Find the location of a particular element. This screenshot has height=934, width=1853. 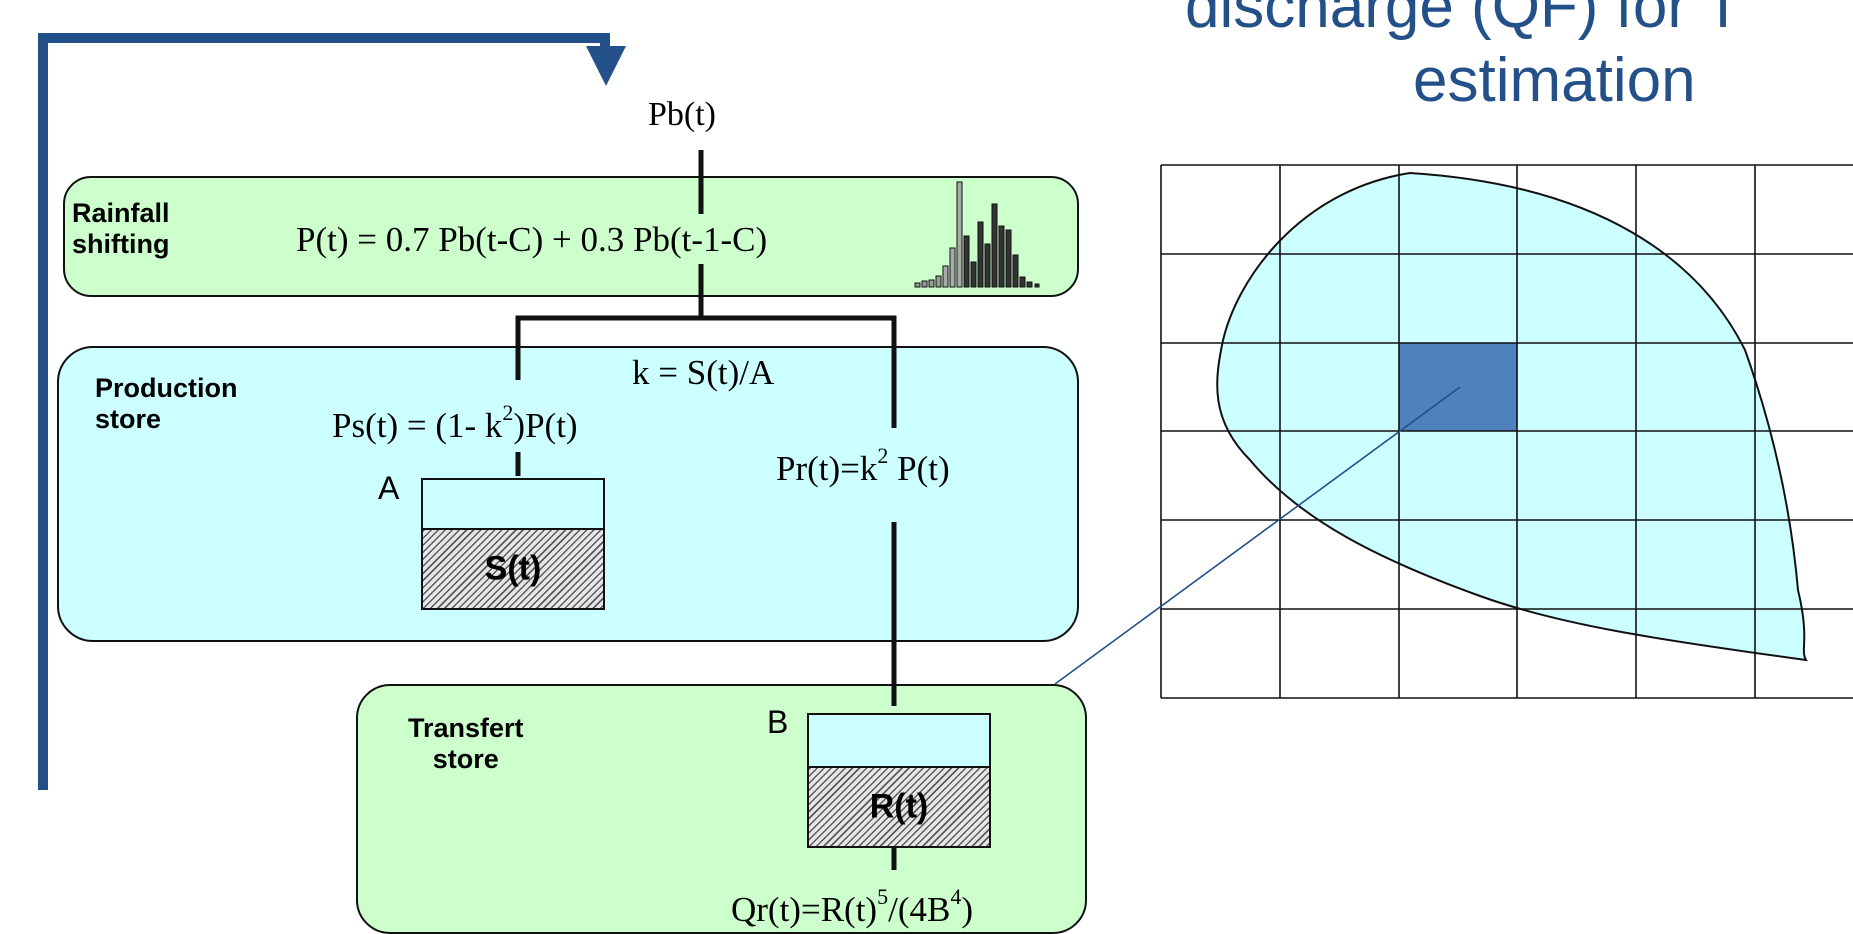

title-line-1: discharge (QF) for T is located at coordinates (1464, 20).